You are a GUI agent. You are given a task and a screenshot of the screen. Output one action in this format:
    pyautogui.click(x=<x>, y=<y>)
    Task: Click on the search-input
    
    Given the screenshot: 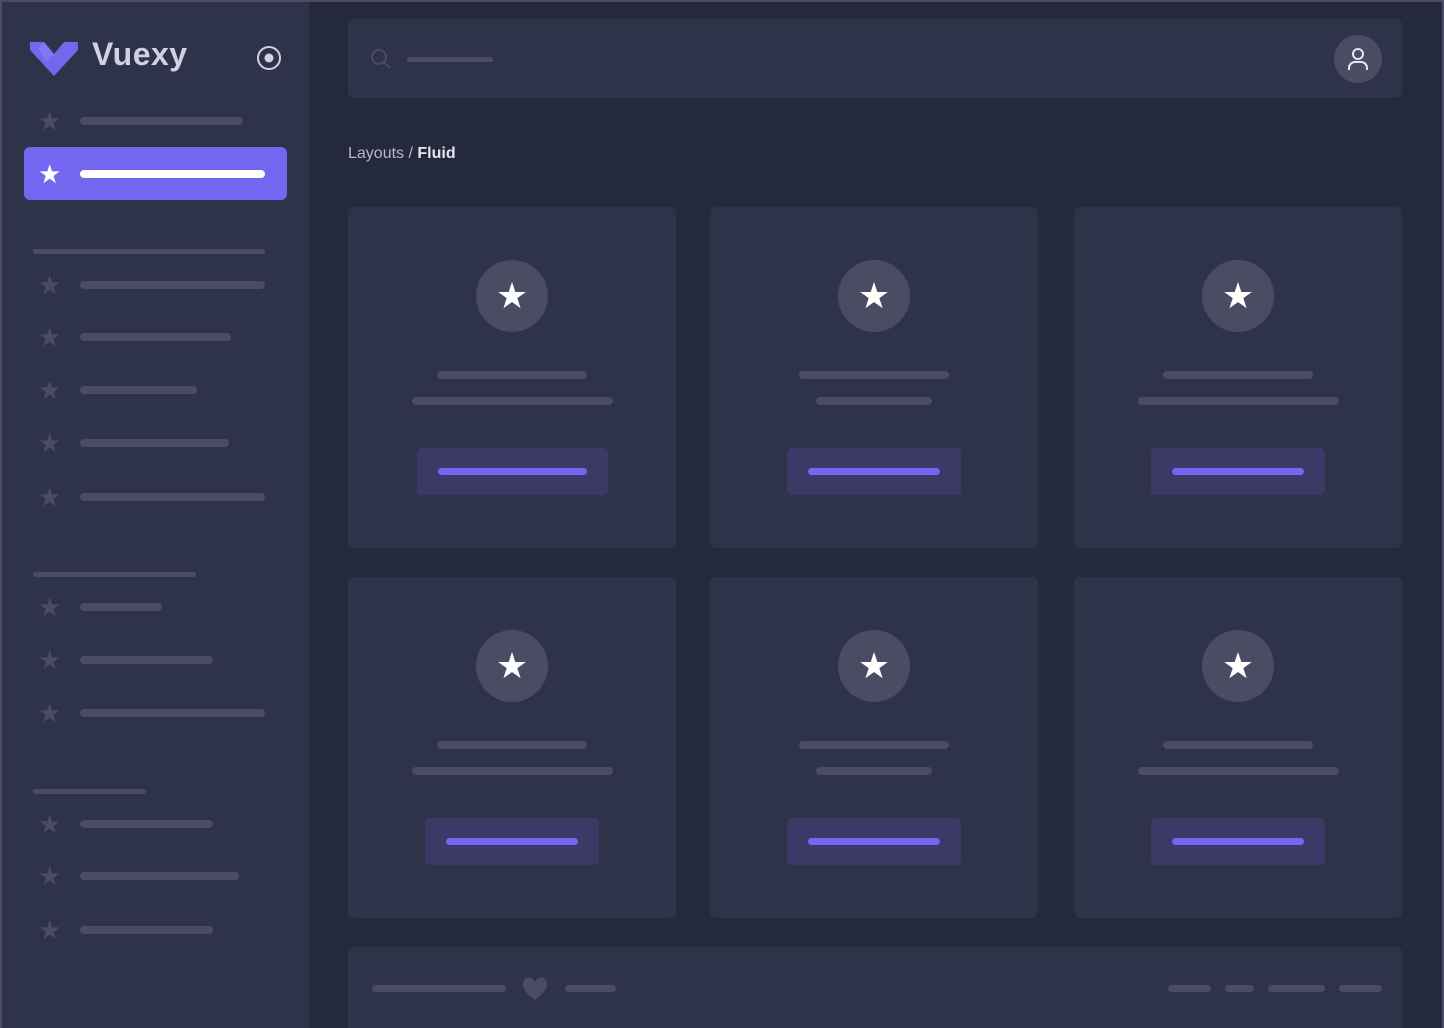 What is the action you would take?
    pyautogui.click(x=450, y=59)
    